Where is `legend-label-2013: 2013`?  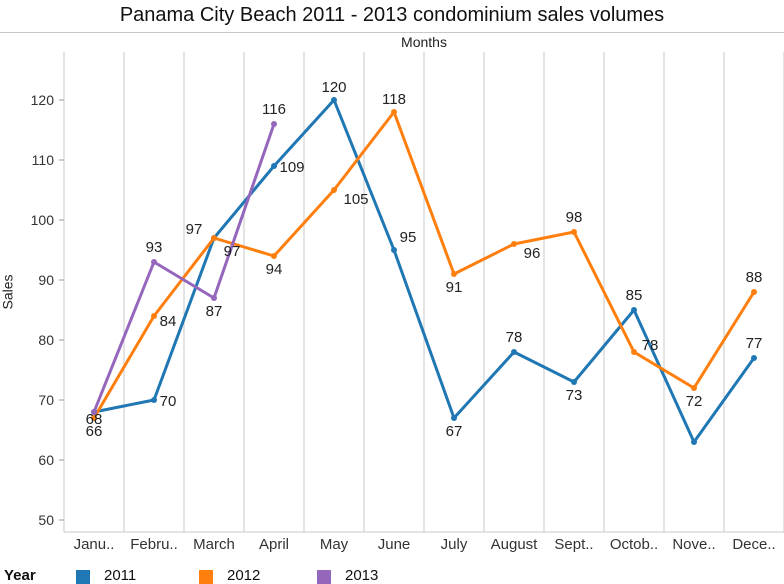
legend-label-2013: 2013 is located at coordinates (362, 575).